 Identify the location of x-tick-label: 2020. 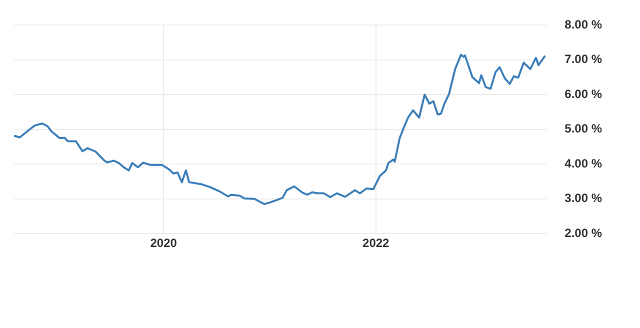
(164, 243).